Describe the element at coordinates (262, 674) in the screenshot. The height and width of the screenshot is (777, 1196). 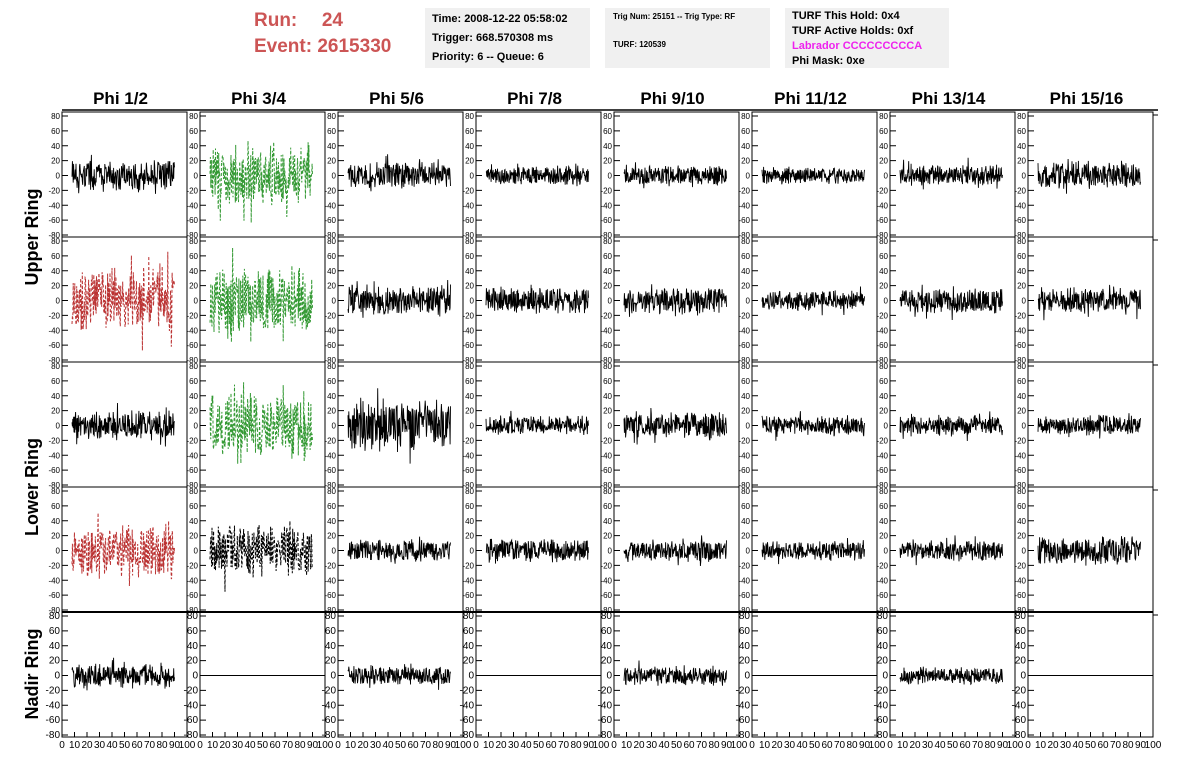
I see `waveform-panel` at that location.